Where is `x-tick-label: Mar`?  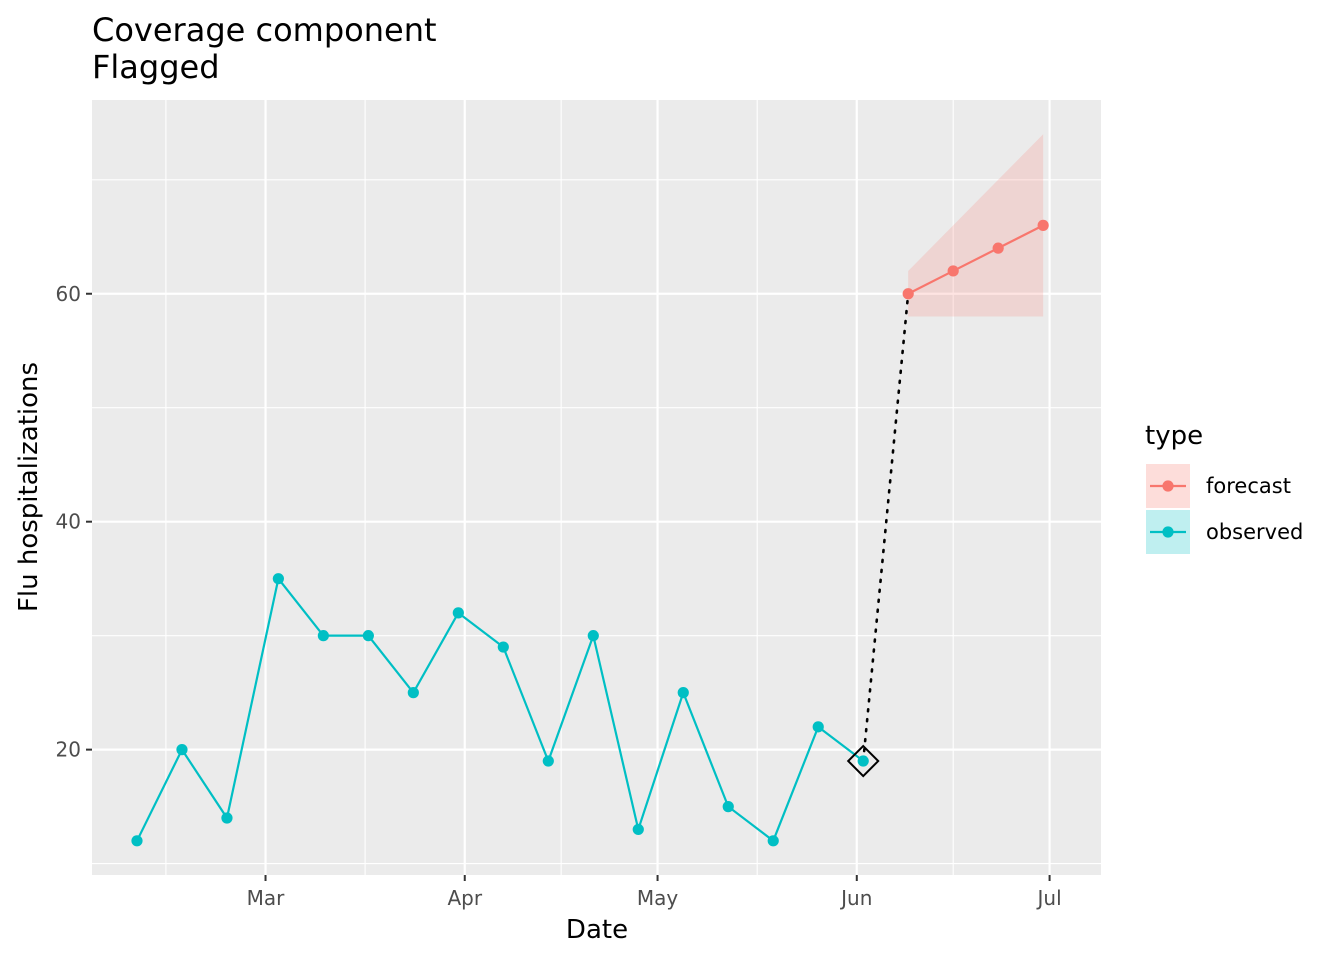 x-tick-label: Mar is located at coordinates (266, 898).